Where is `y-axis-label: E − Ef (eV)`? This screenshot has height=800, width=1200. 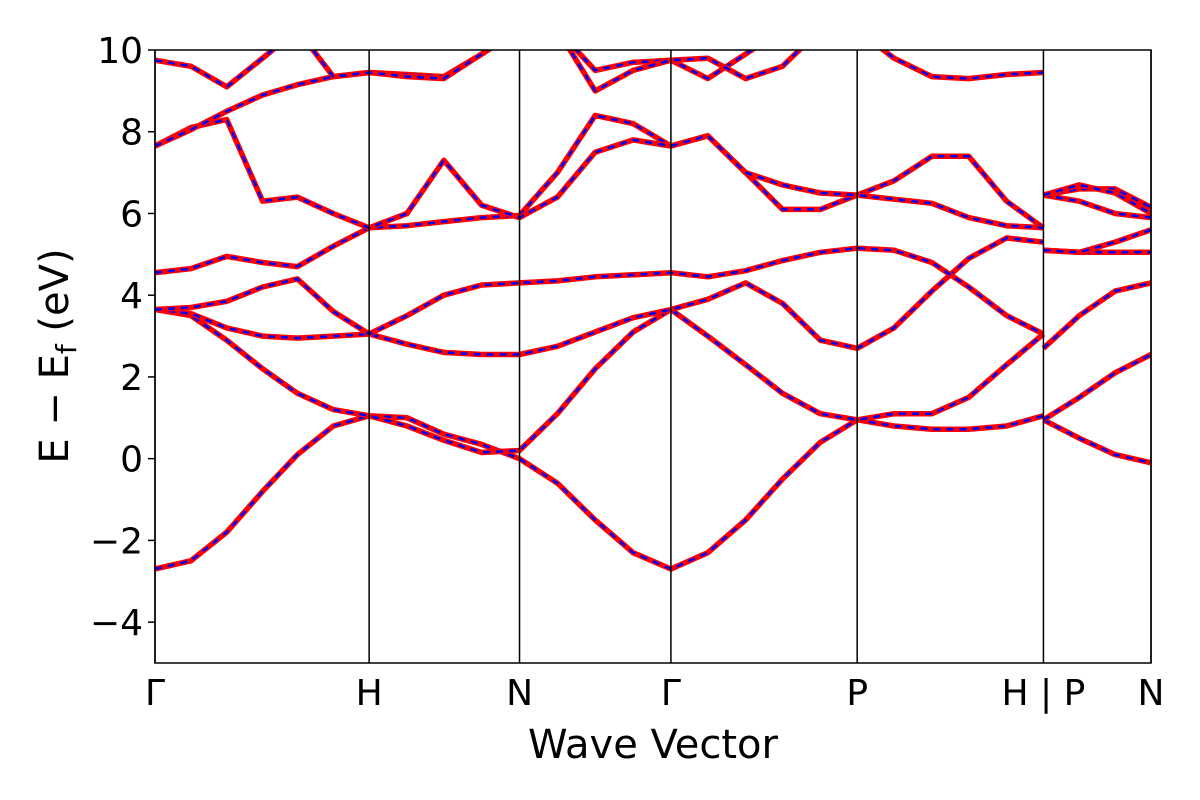
y-axis-label: E − Ef (eV) is located at coordinates (57, 355).